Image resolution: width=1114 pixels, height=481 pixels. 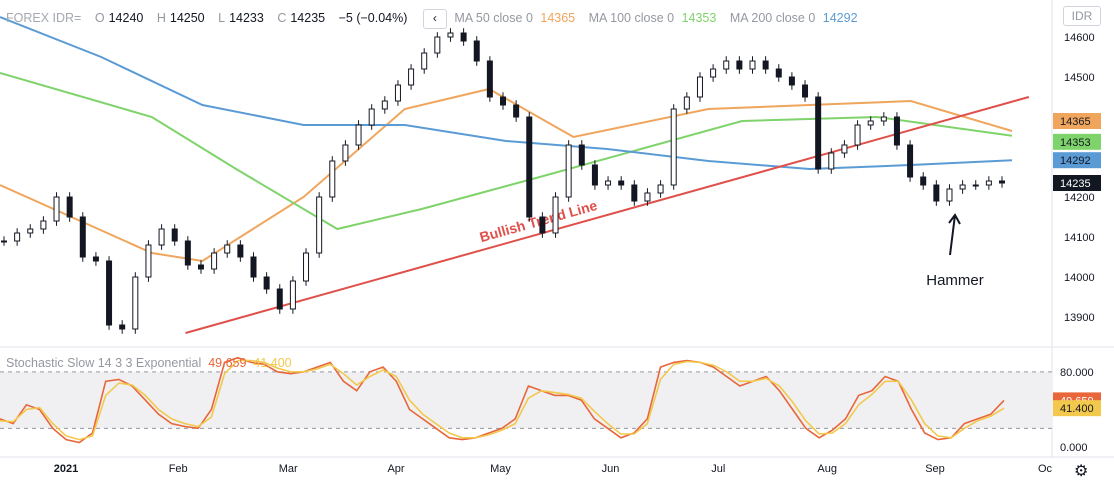 What do you see at coordinates (500, 469) in the screenshot?
I see `time-tick-label-4: May` at bounding box center [500, 469].